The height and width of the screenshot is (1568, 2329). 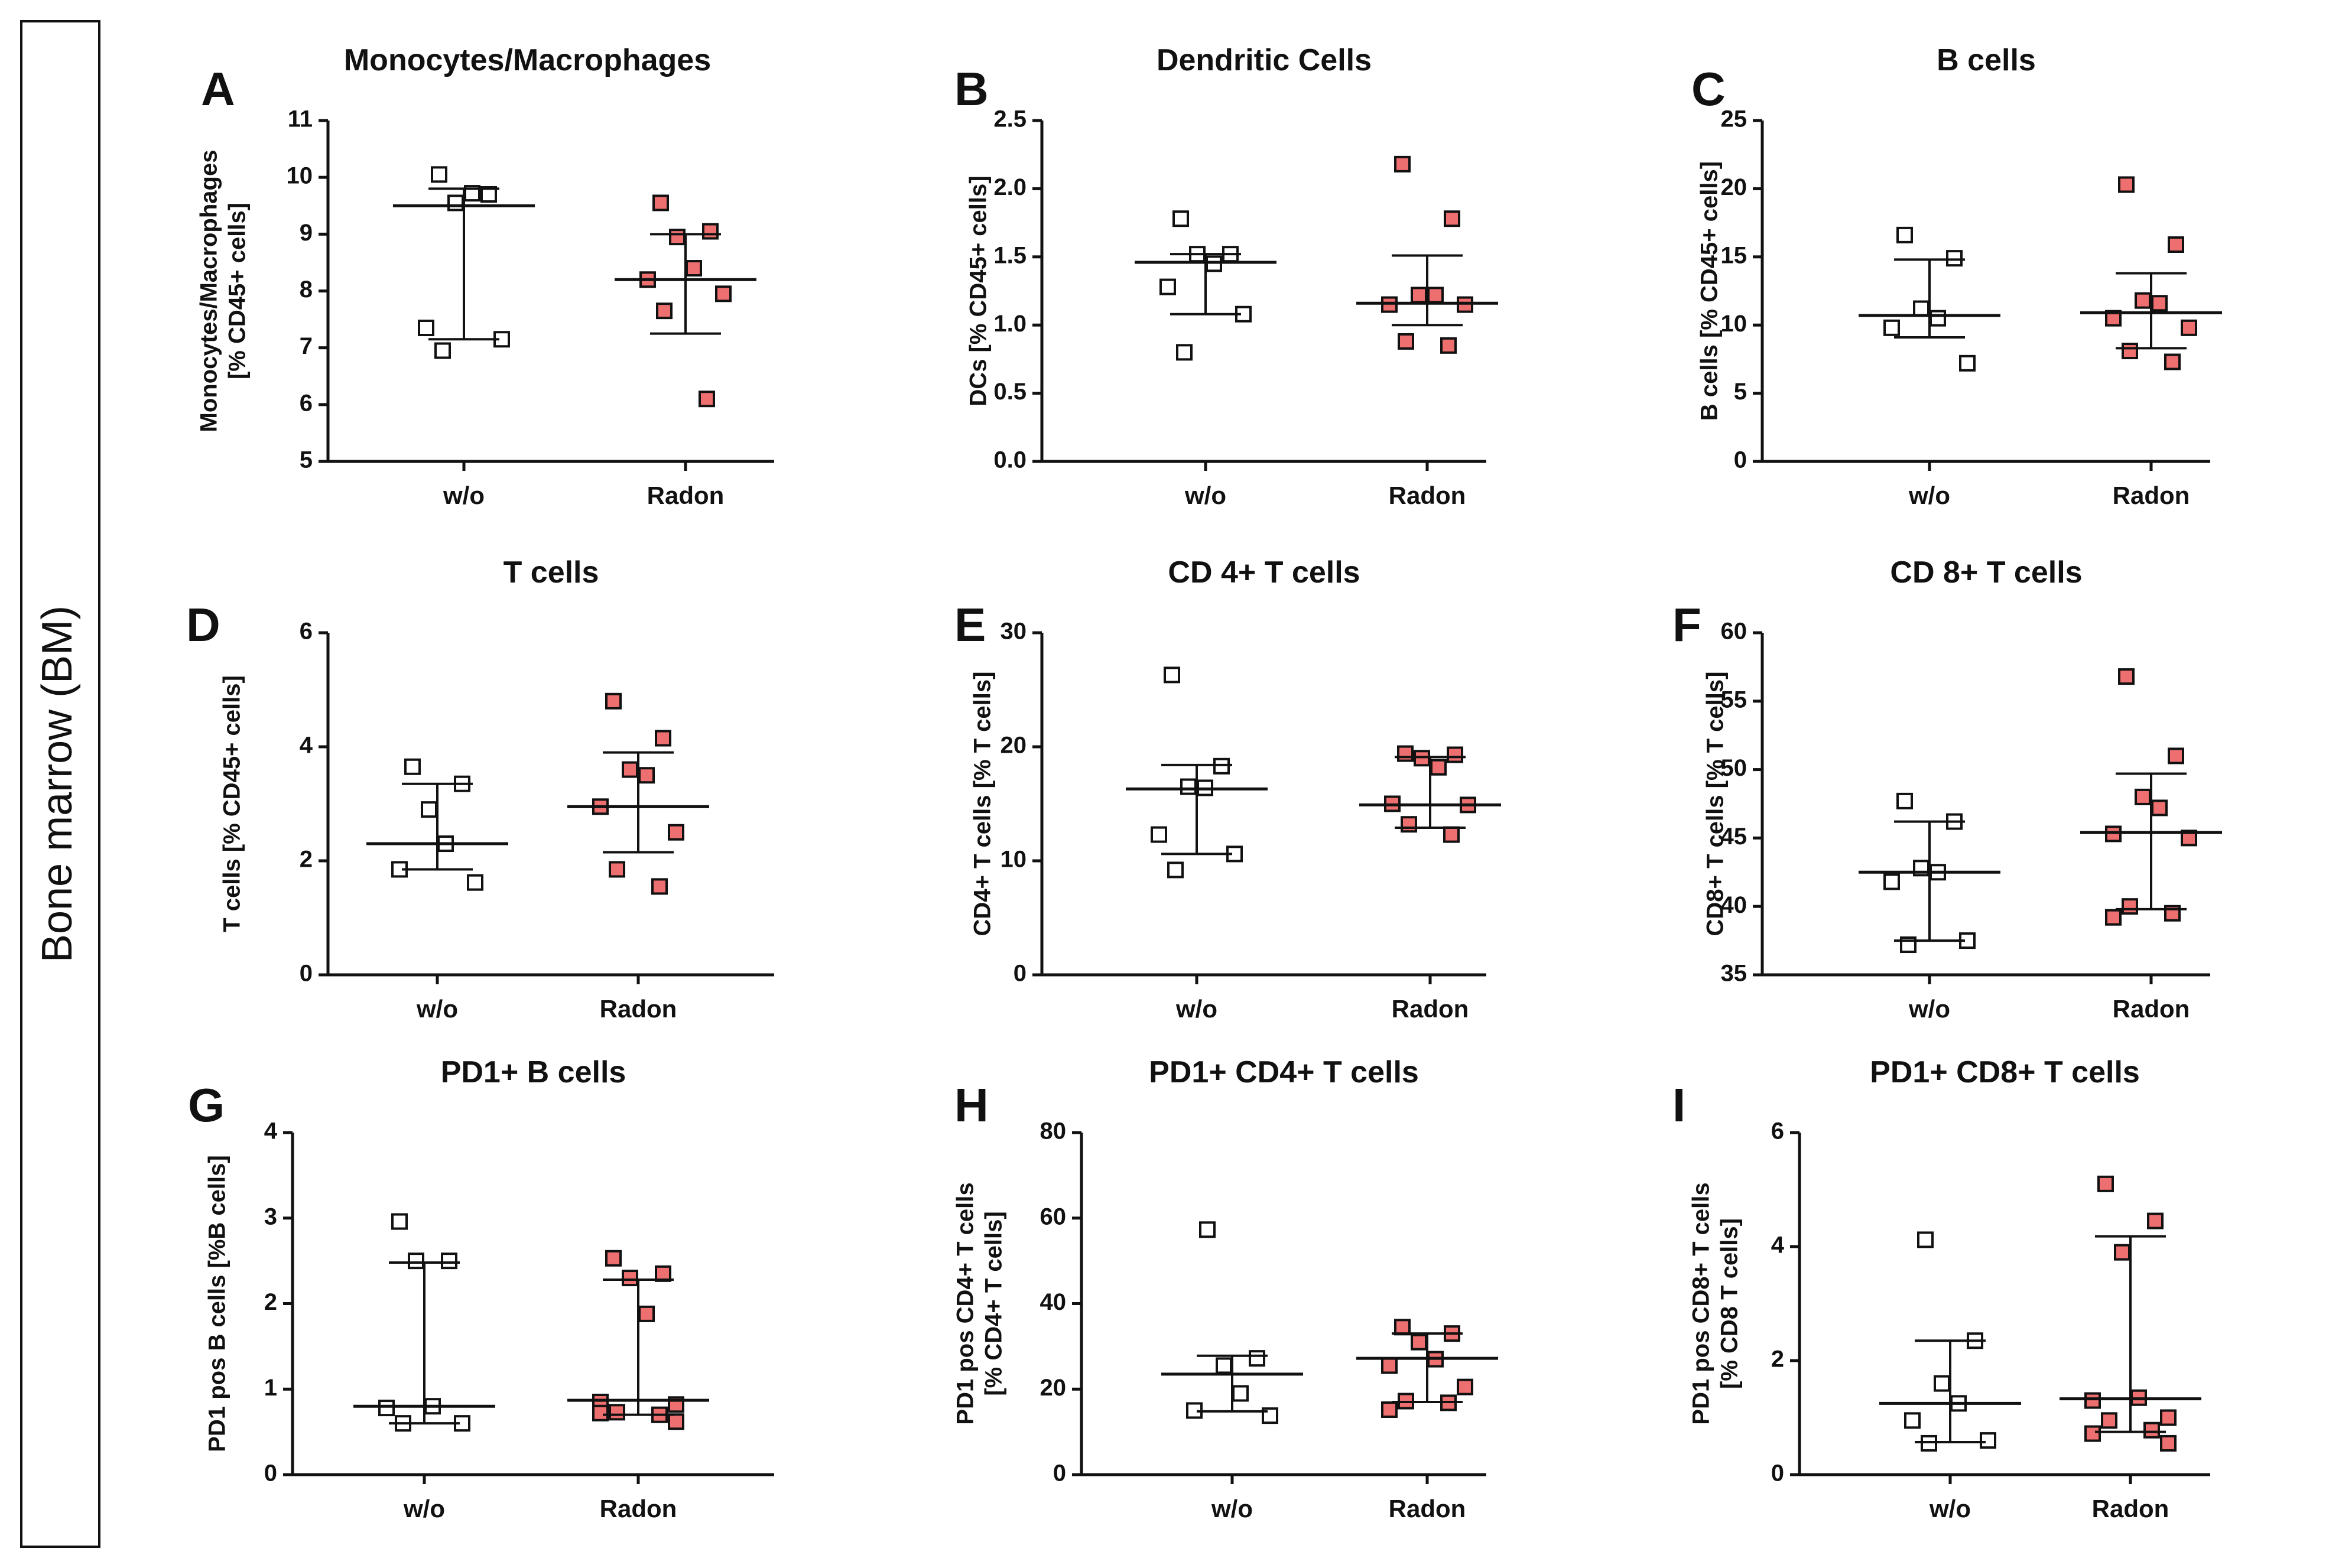 What do you see at coordinates (1740, 392) in the screenshot?
I see `y-tick-label: 5` at bounding box center [1740, 392].